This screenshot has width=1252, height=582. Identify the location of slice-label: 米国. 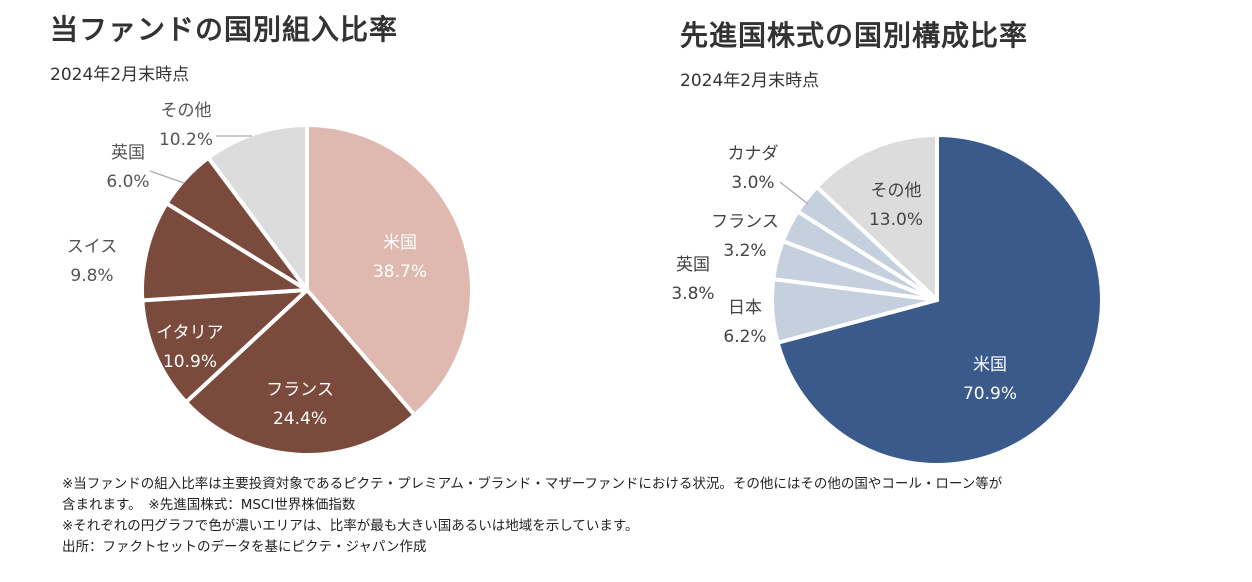
(400, 243).